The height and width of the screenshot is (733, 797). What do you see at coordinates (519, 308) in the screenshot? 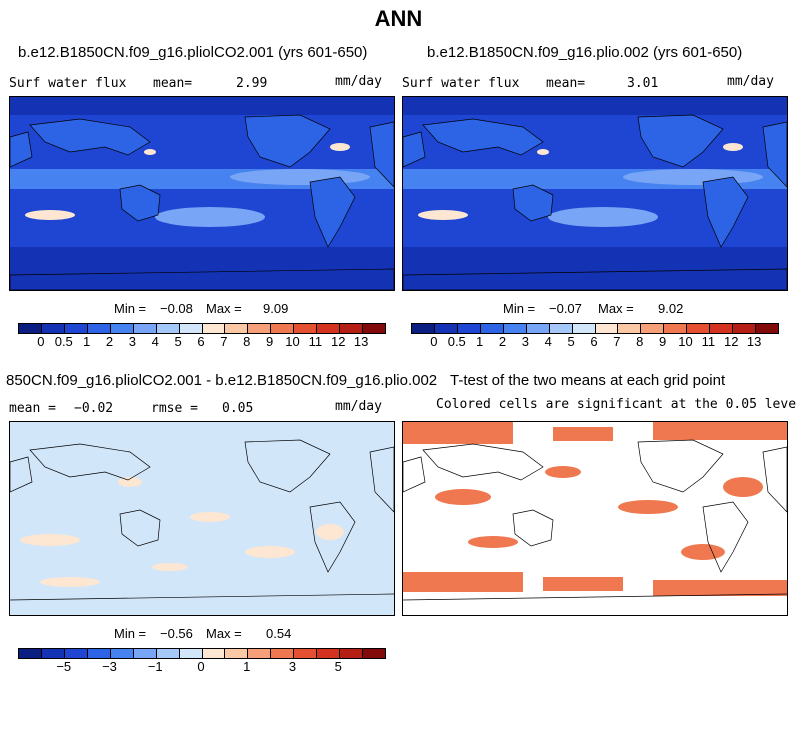
I see `panel2-min-label: Min =` at bounding box center [519, 308].